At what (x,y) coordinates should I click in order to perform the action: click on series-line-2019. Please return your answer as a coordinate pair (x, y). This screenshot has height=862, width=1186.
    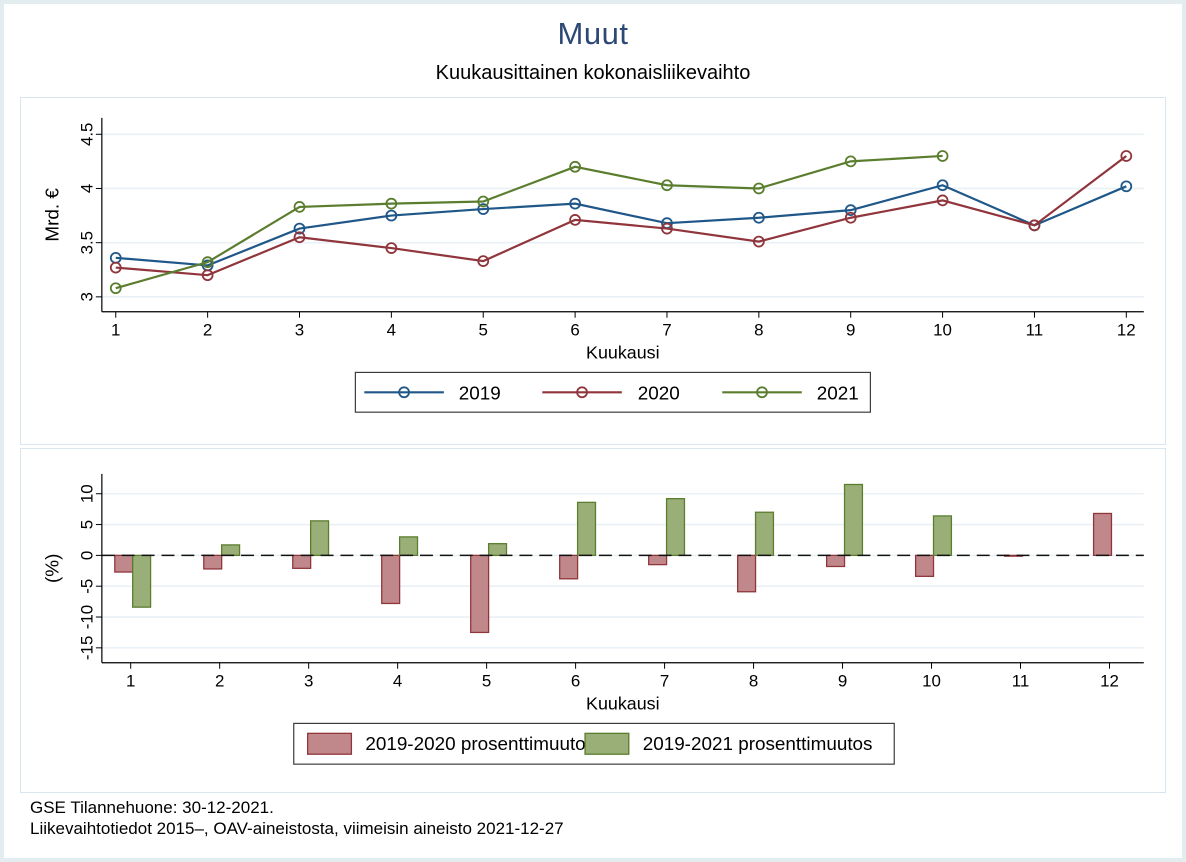
    Looking at the image, I should click on (621, 225).